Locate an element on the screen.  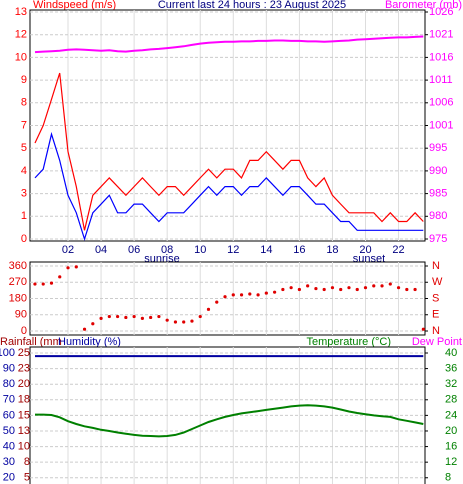
barometer-label: Barometer (mb) is located at coordinates (423, 5).